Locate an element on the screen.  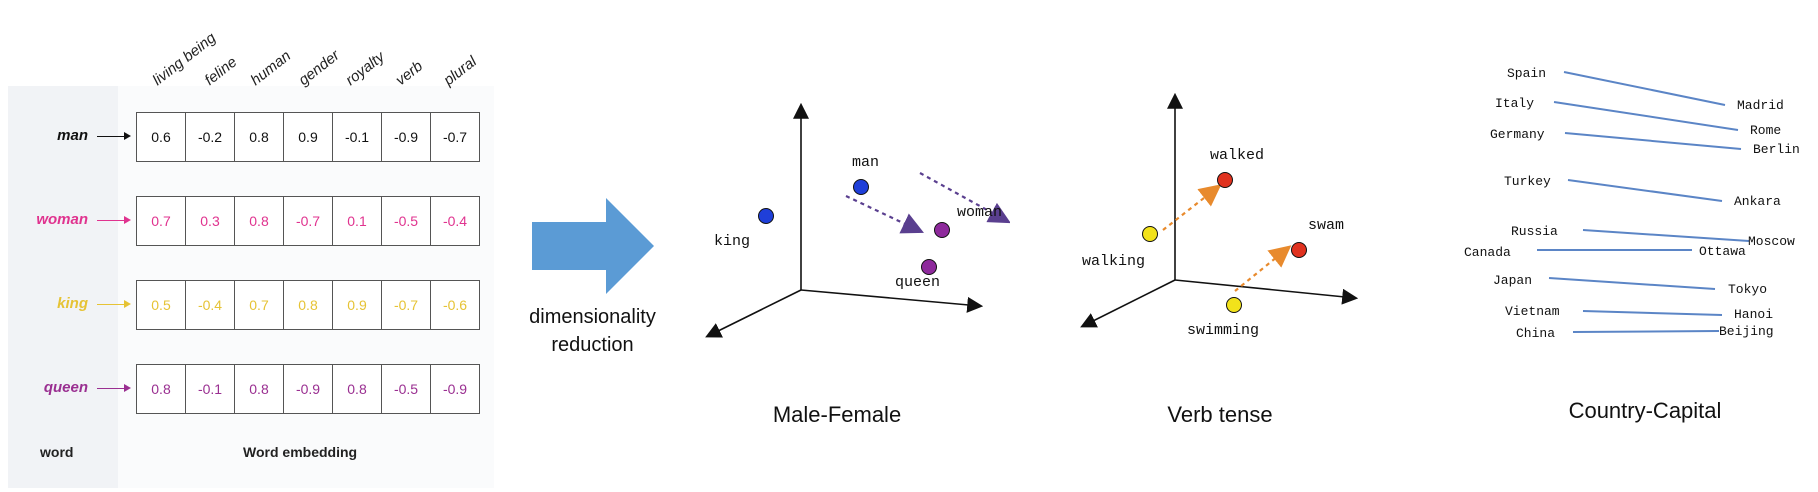
dimensionality-reduction-line1: dimensionality is located at coordinates (592, 317).